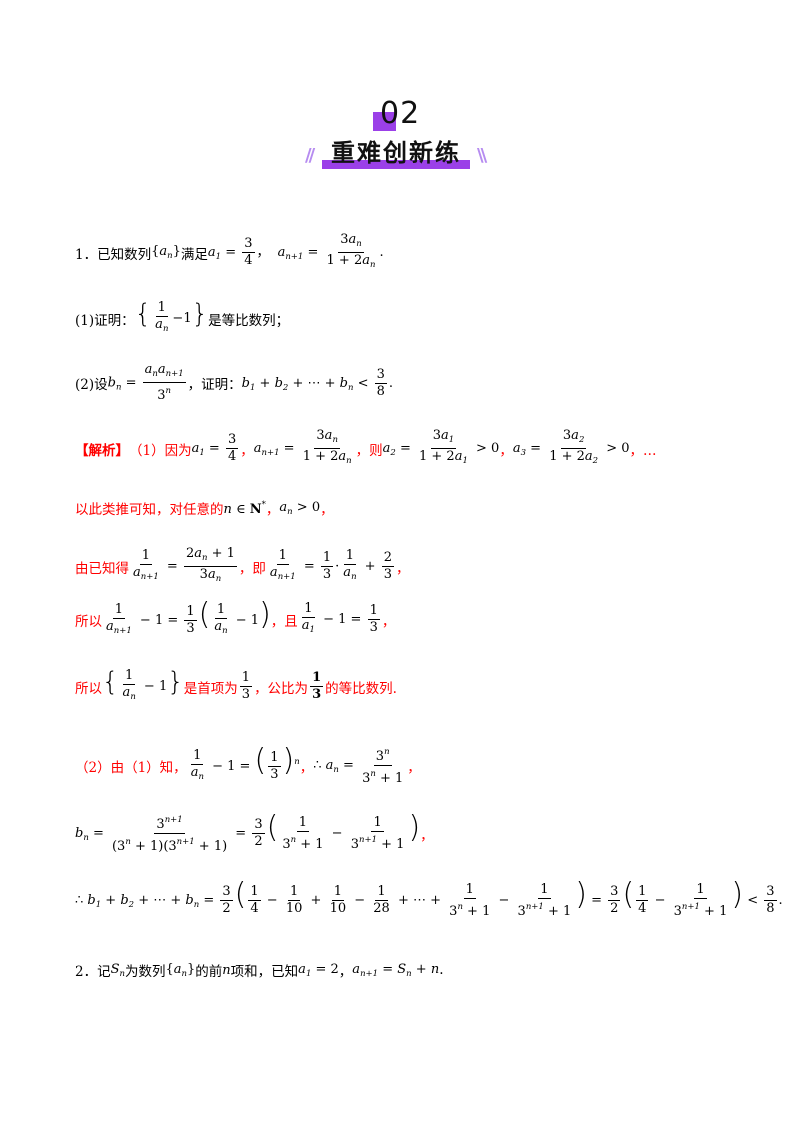 This screenshot has width=800, height=1132. Describe the element at coordinates (91, 385) in the screenshot. I see `part-2-label: (2)设` at that location.